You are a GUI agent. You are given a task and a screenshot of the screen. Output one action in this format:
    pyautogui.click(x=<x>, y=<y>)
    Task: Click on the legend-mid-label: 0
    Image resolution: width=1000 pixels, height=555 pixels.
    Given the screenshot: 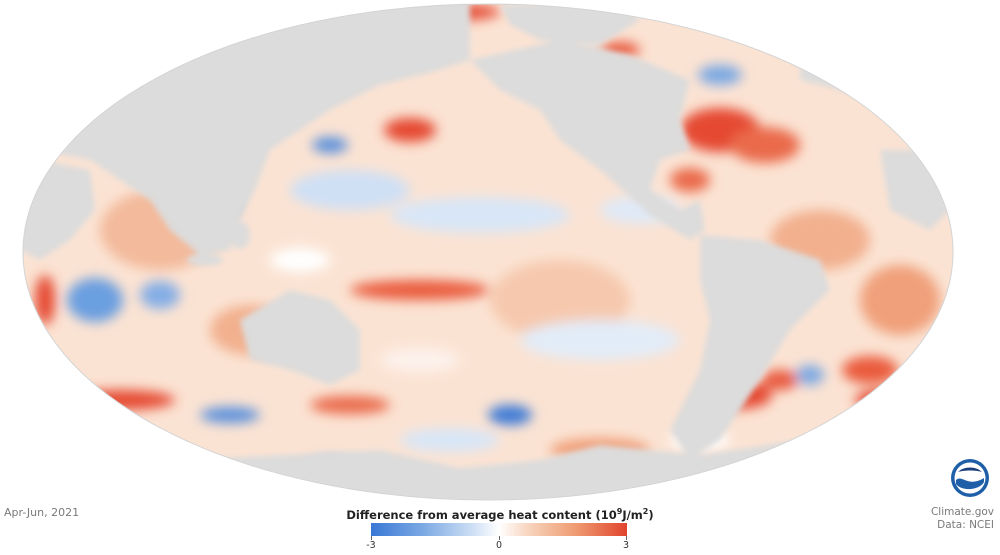 What is the action you would take?
    pyautogui.click(x=499, y=545)
    